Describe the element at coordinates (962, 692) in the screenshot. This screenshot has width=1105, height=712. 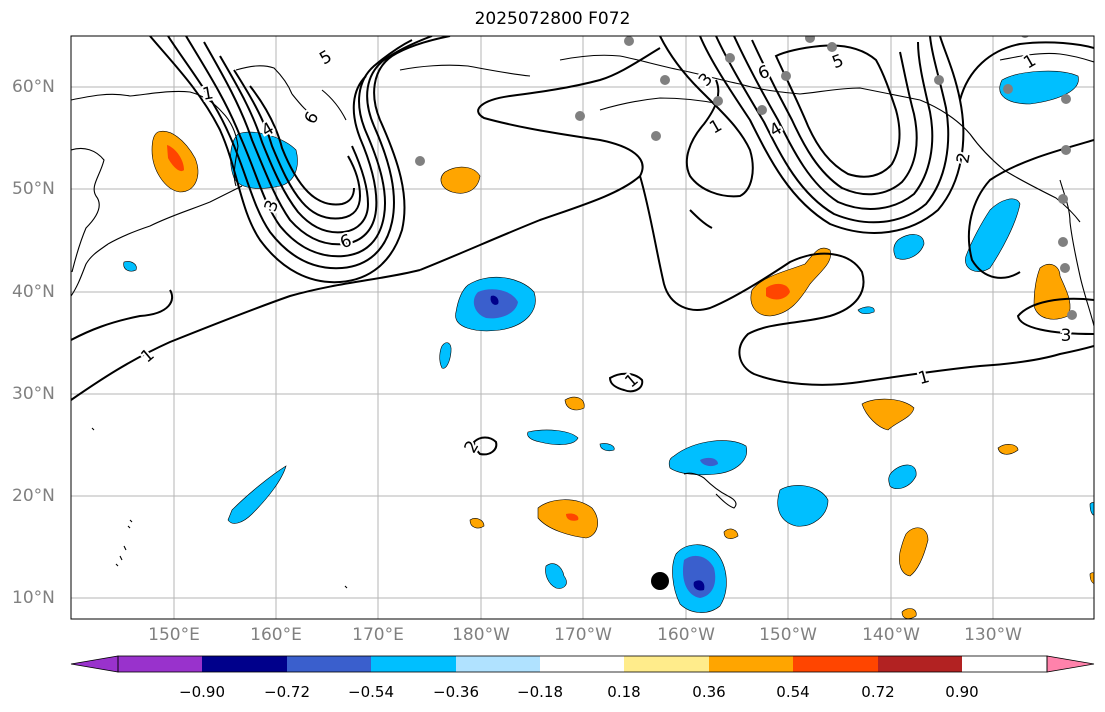
I see `colorbar-tick-label: 0.90` at that location.